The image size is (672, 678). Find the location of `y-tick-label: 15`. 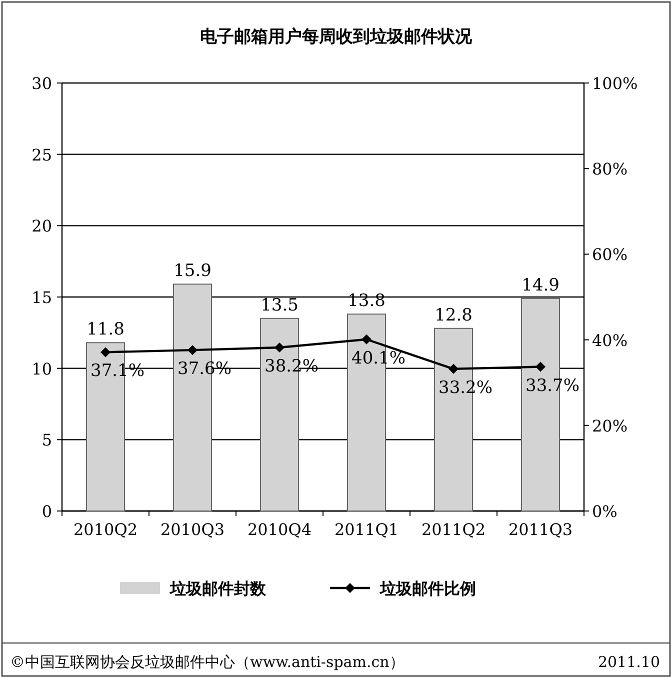

y-tick-label: 15 is located at coordinates (42, 297).